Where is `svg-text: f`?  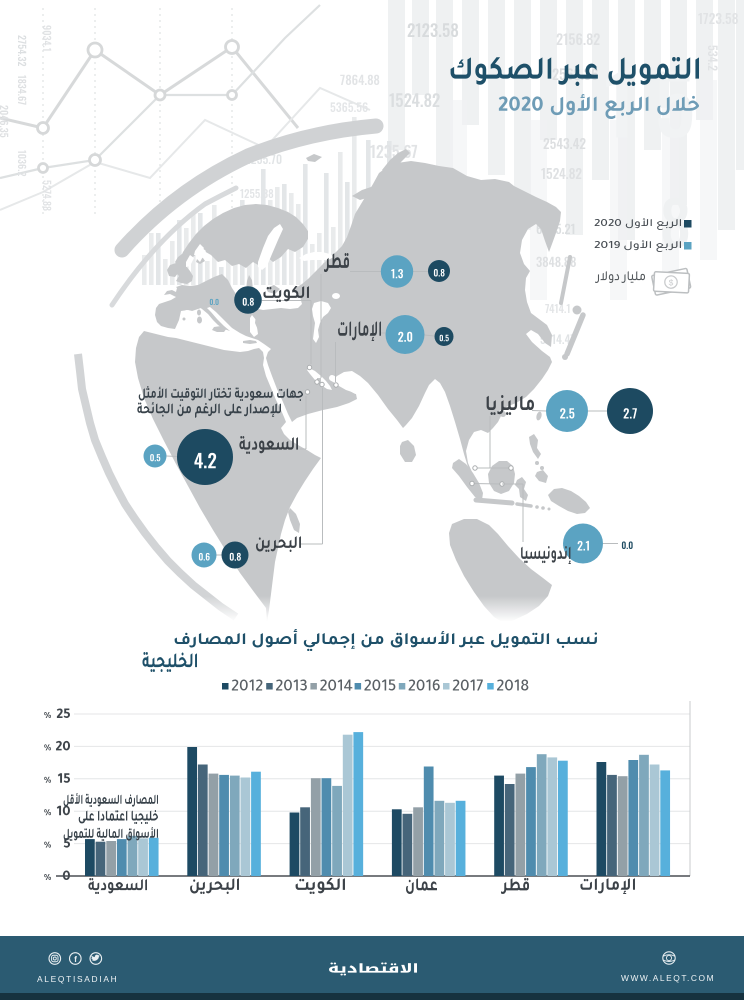
svg-text: f is located at coordinates (75, 959).